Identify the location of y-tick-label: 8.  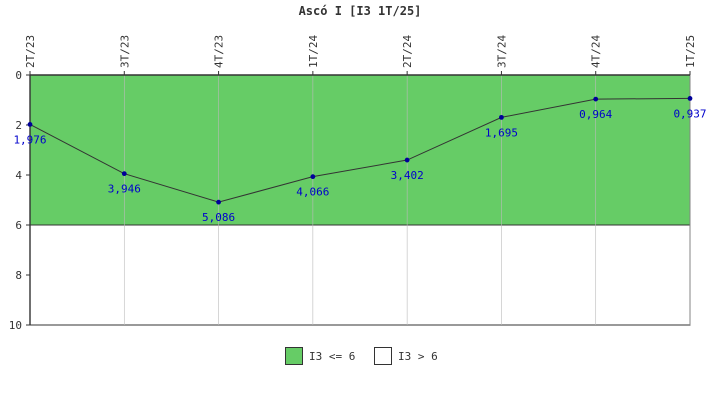
(18, 275).